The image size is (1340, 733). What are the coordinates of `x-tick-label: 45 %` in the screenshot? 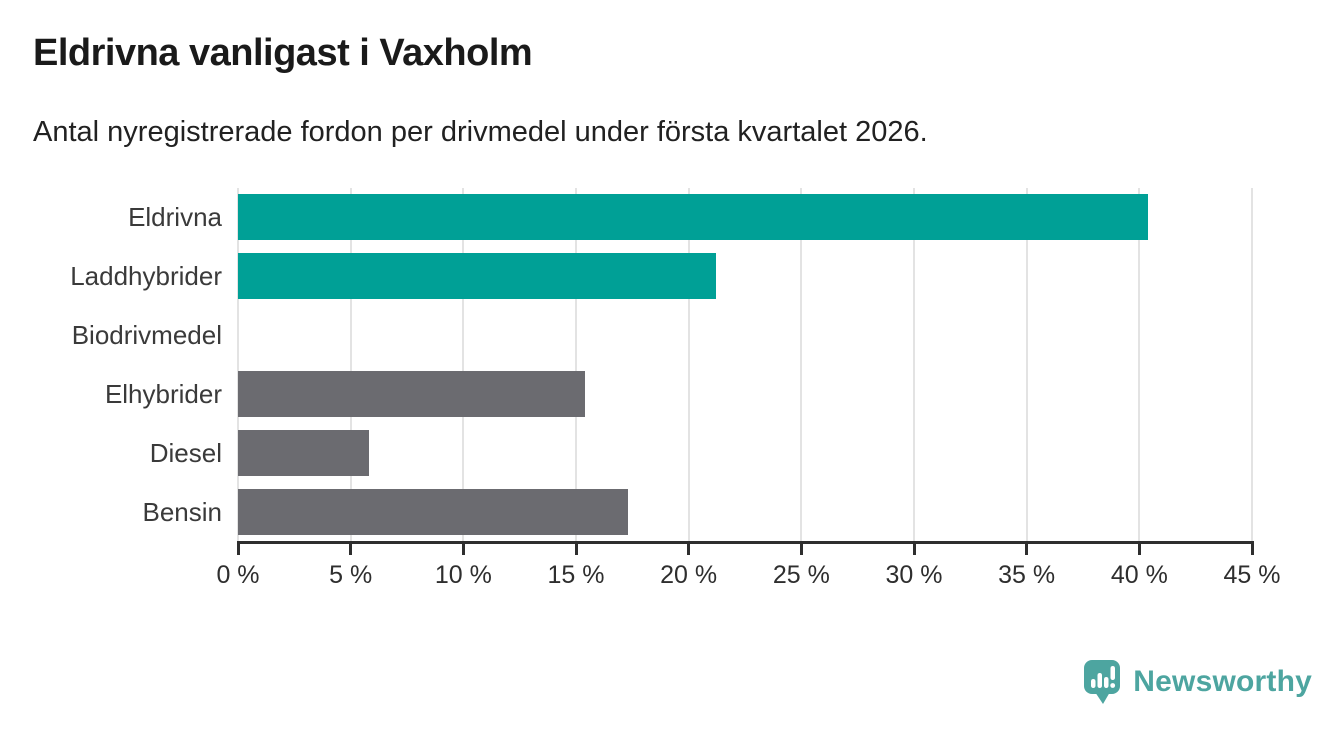 It's located at (1252, 575).